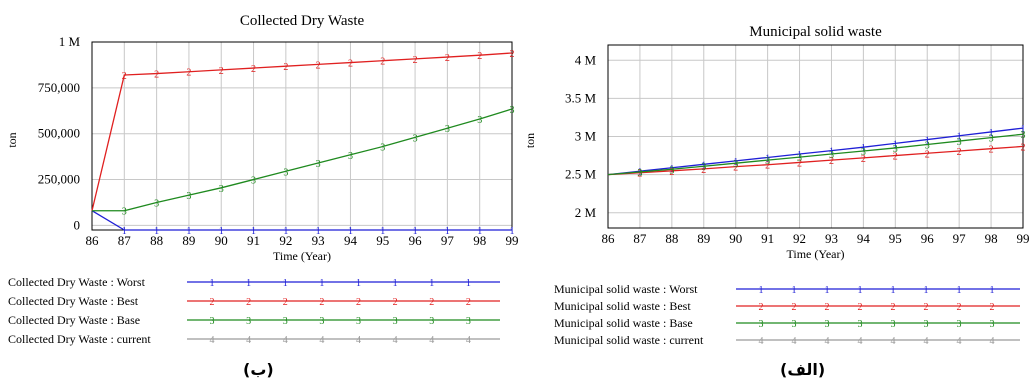 This screenshot has width=1029, height=387. What do you see at coordinates (586, 212) in the screenshot?
I see `y-tick-label: 2 M` at bounding box center [586, 212].